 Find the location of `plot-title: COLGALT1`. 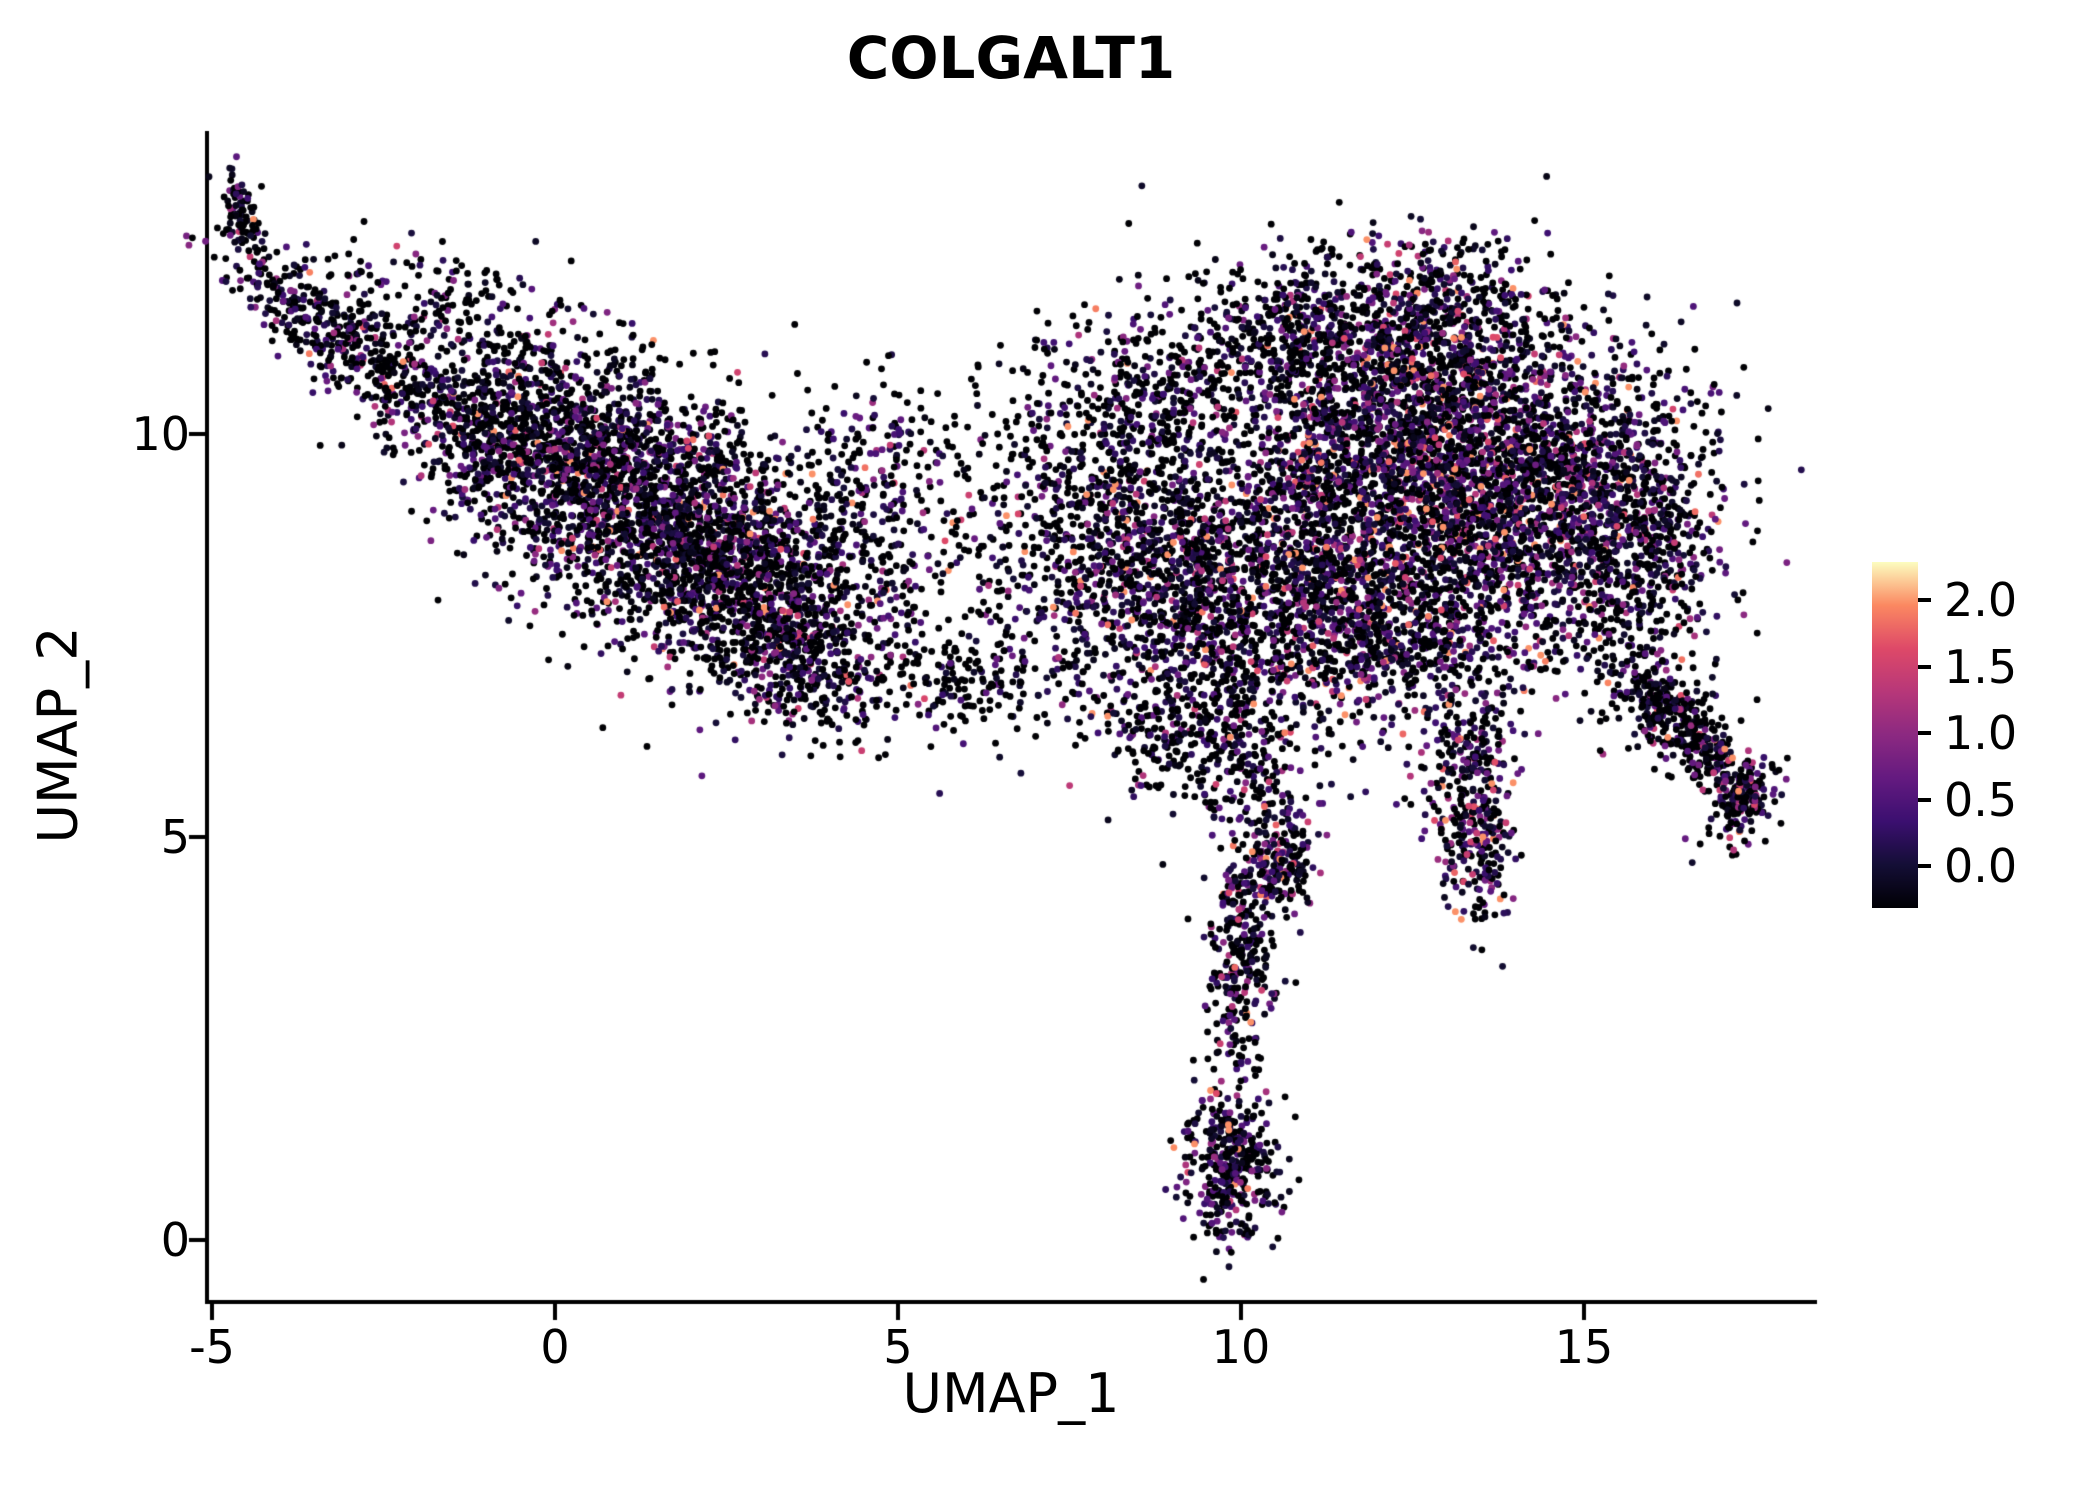

plot-title: COLGALT1 is located at coordinates (1011, 58).